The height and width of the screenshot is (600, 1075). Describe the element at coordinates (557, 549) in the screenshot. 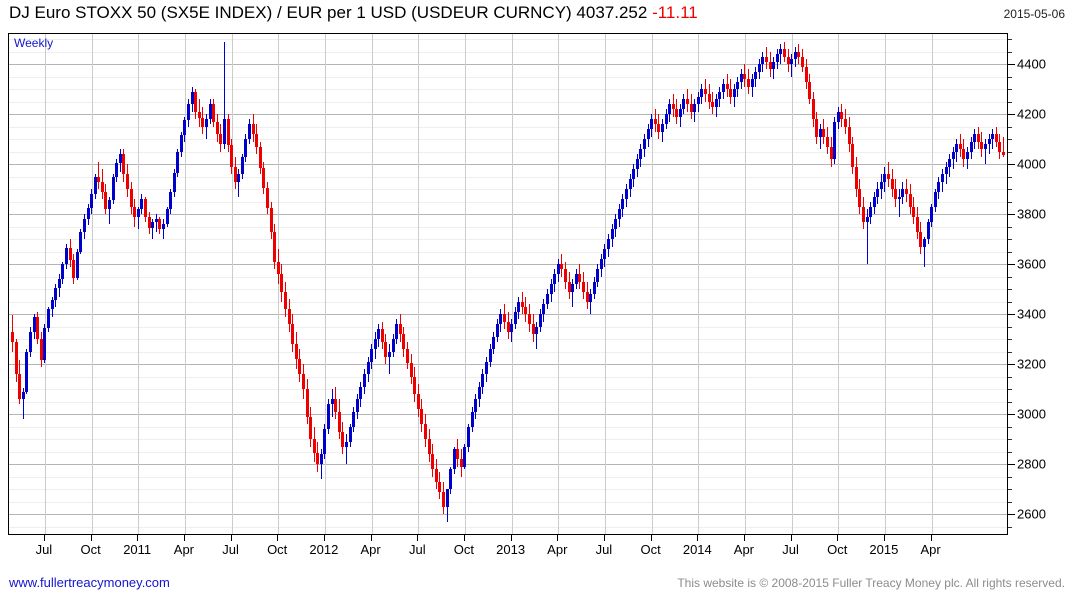

I see `date-axis-label: Apr` at that location.